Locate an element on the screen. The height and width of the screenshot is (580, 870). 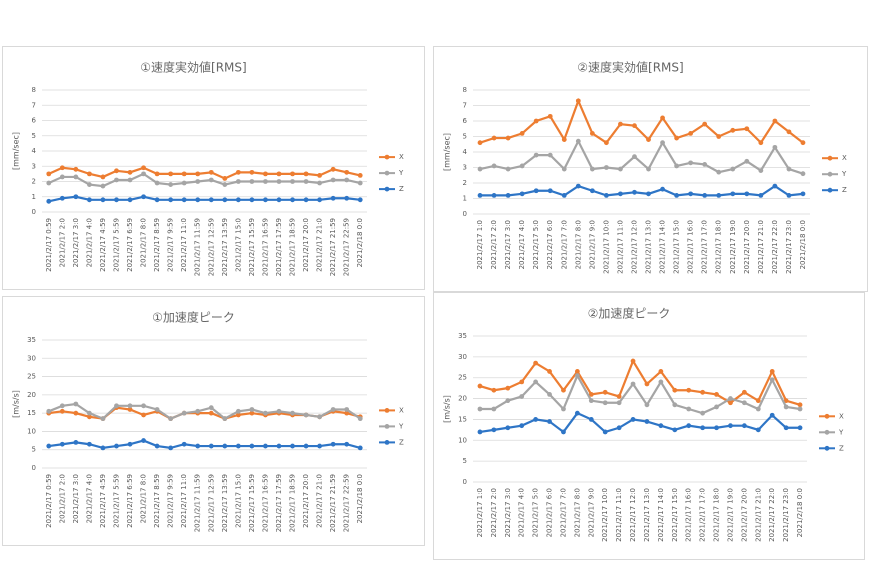
legend-label: Z is located at coordinates (844, 190).